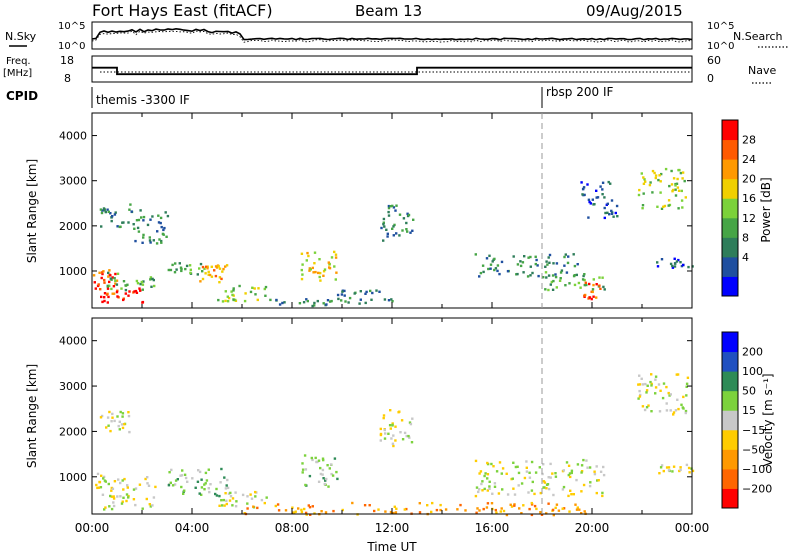 The image size is (800, 554). What do you see at coordinates (710, 78) in the screenshot?
I see `nave-tick-bottom: 0` at bounding box center [710, 78].